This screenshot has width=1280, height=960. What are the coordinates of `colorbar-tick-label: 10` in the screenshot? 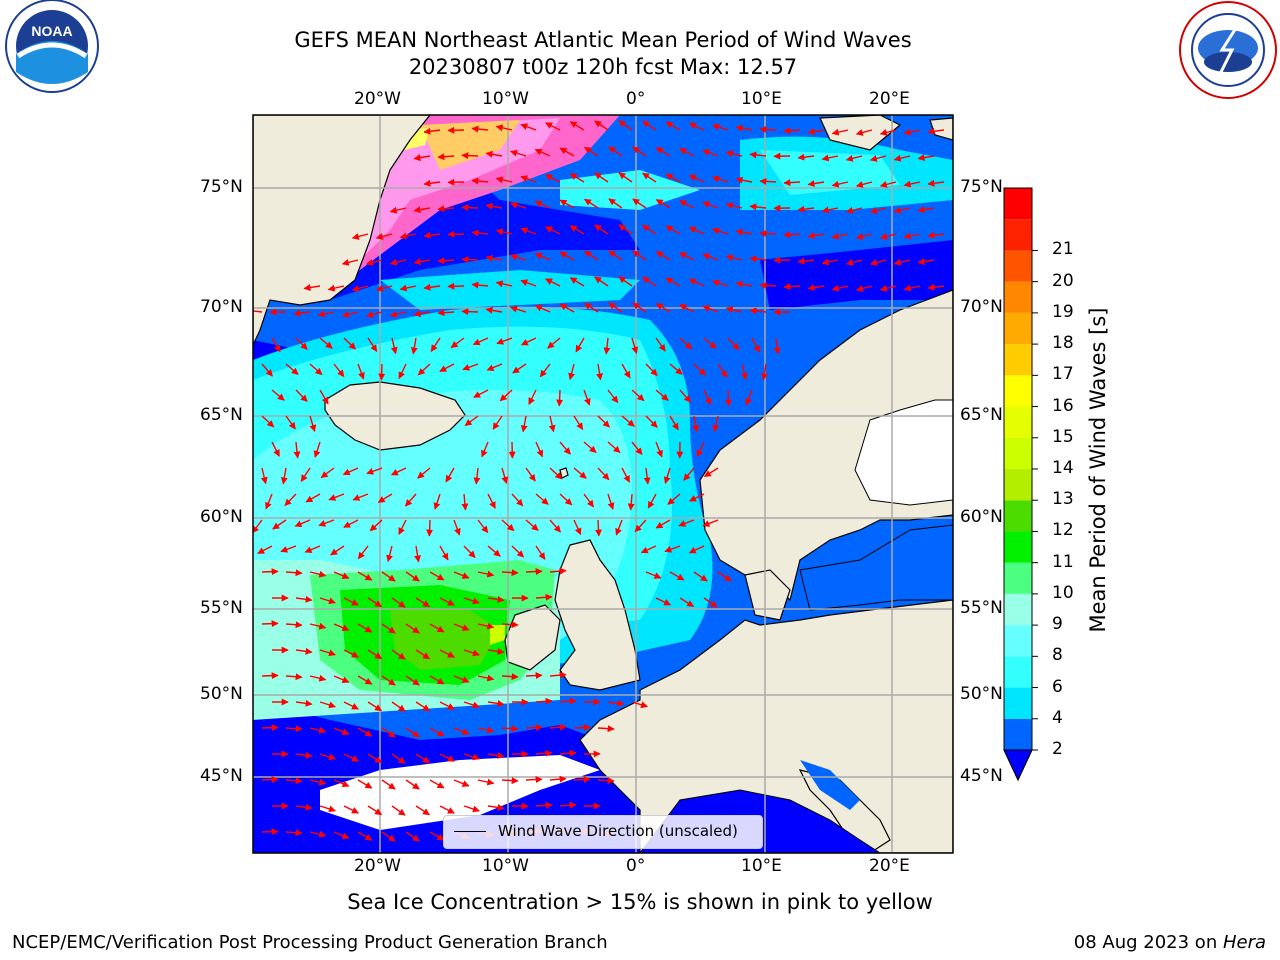 It's located at (1063, 592).